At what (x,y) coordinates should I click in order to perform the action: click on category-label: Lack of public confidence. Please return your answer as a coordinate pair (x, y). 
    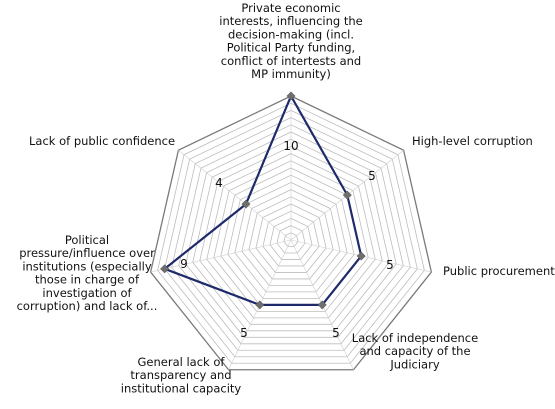
    Looking at the image, I should click on (102, 141).